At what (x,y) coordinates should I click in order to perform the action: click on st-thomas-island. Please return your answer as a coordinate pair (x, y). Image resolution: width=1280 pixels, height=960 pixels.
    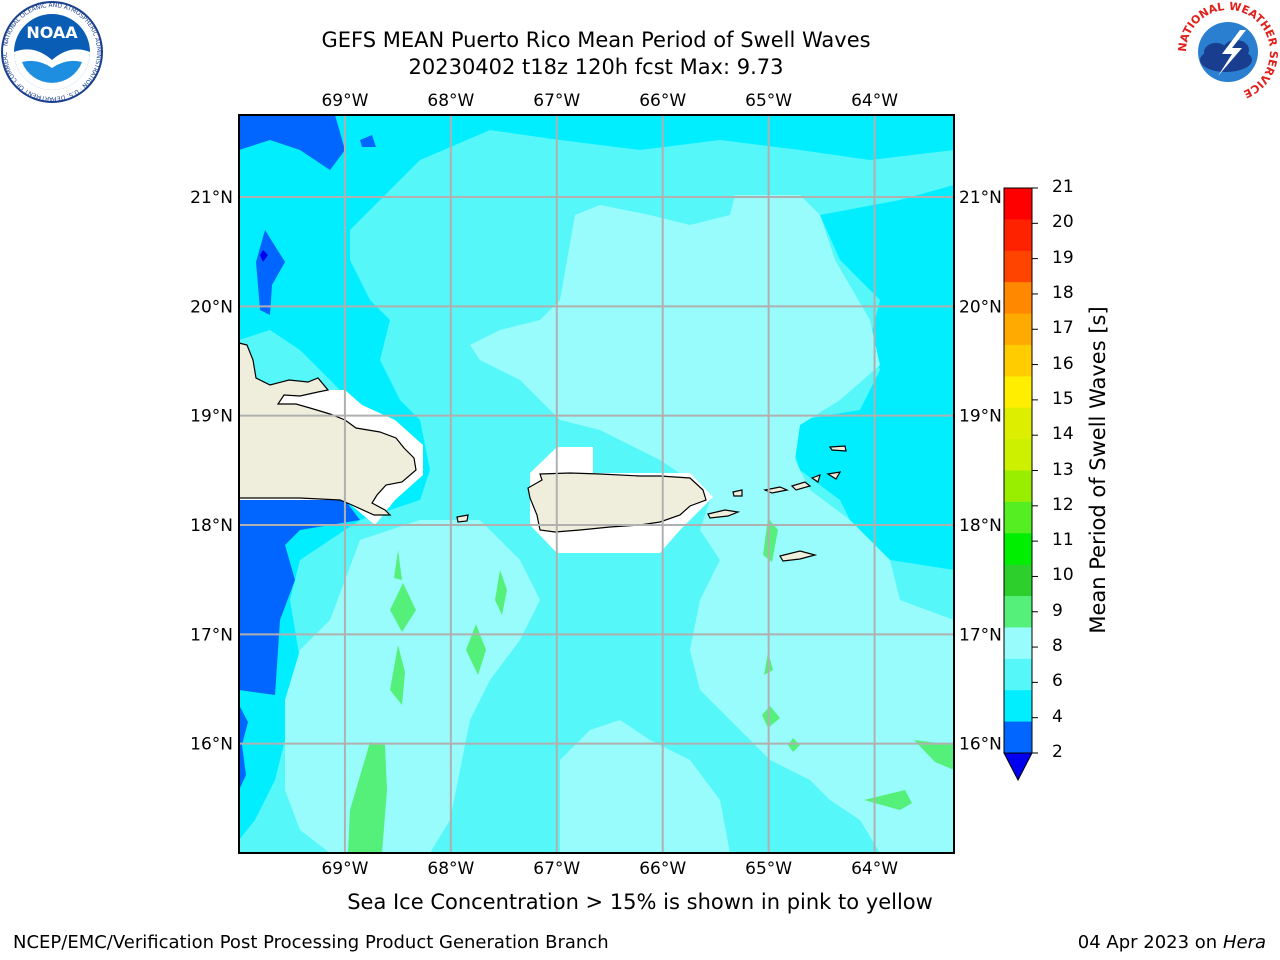
    Looking at the image, I should click on (776, 490).